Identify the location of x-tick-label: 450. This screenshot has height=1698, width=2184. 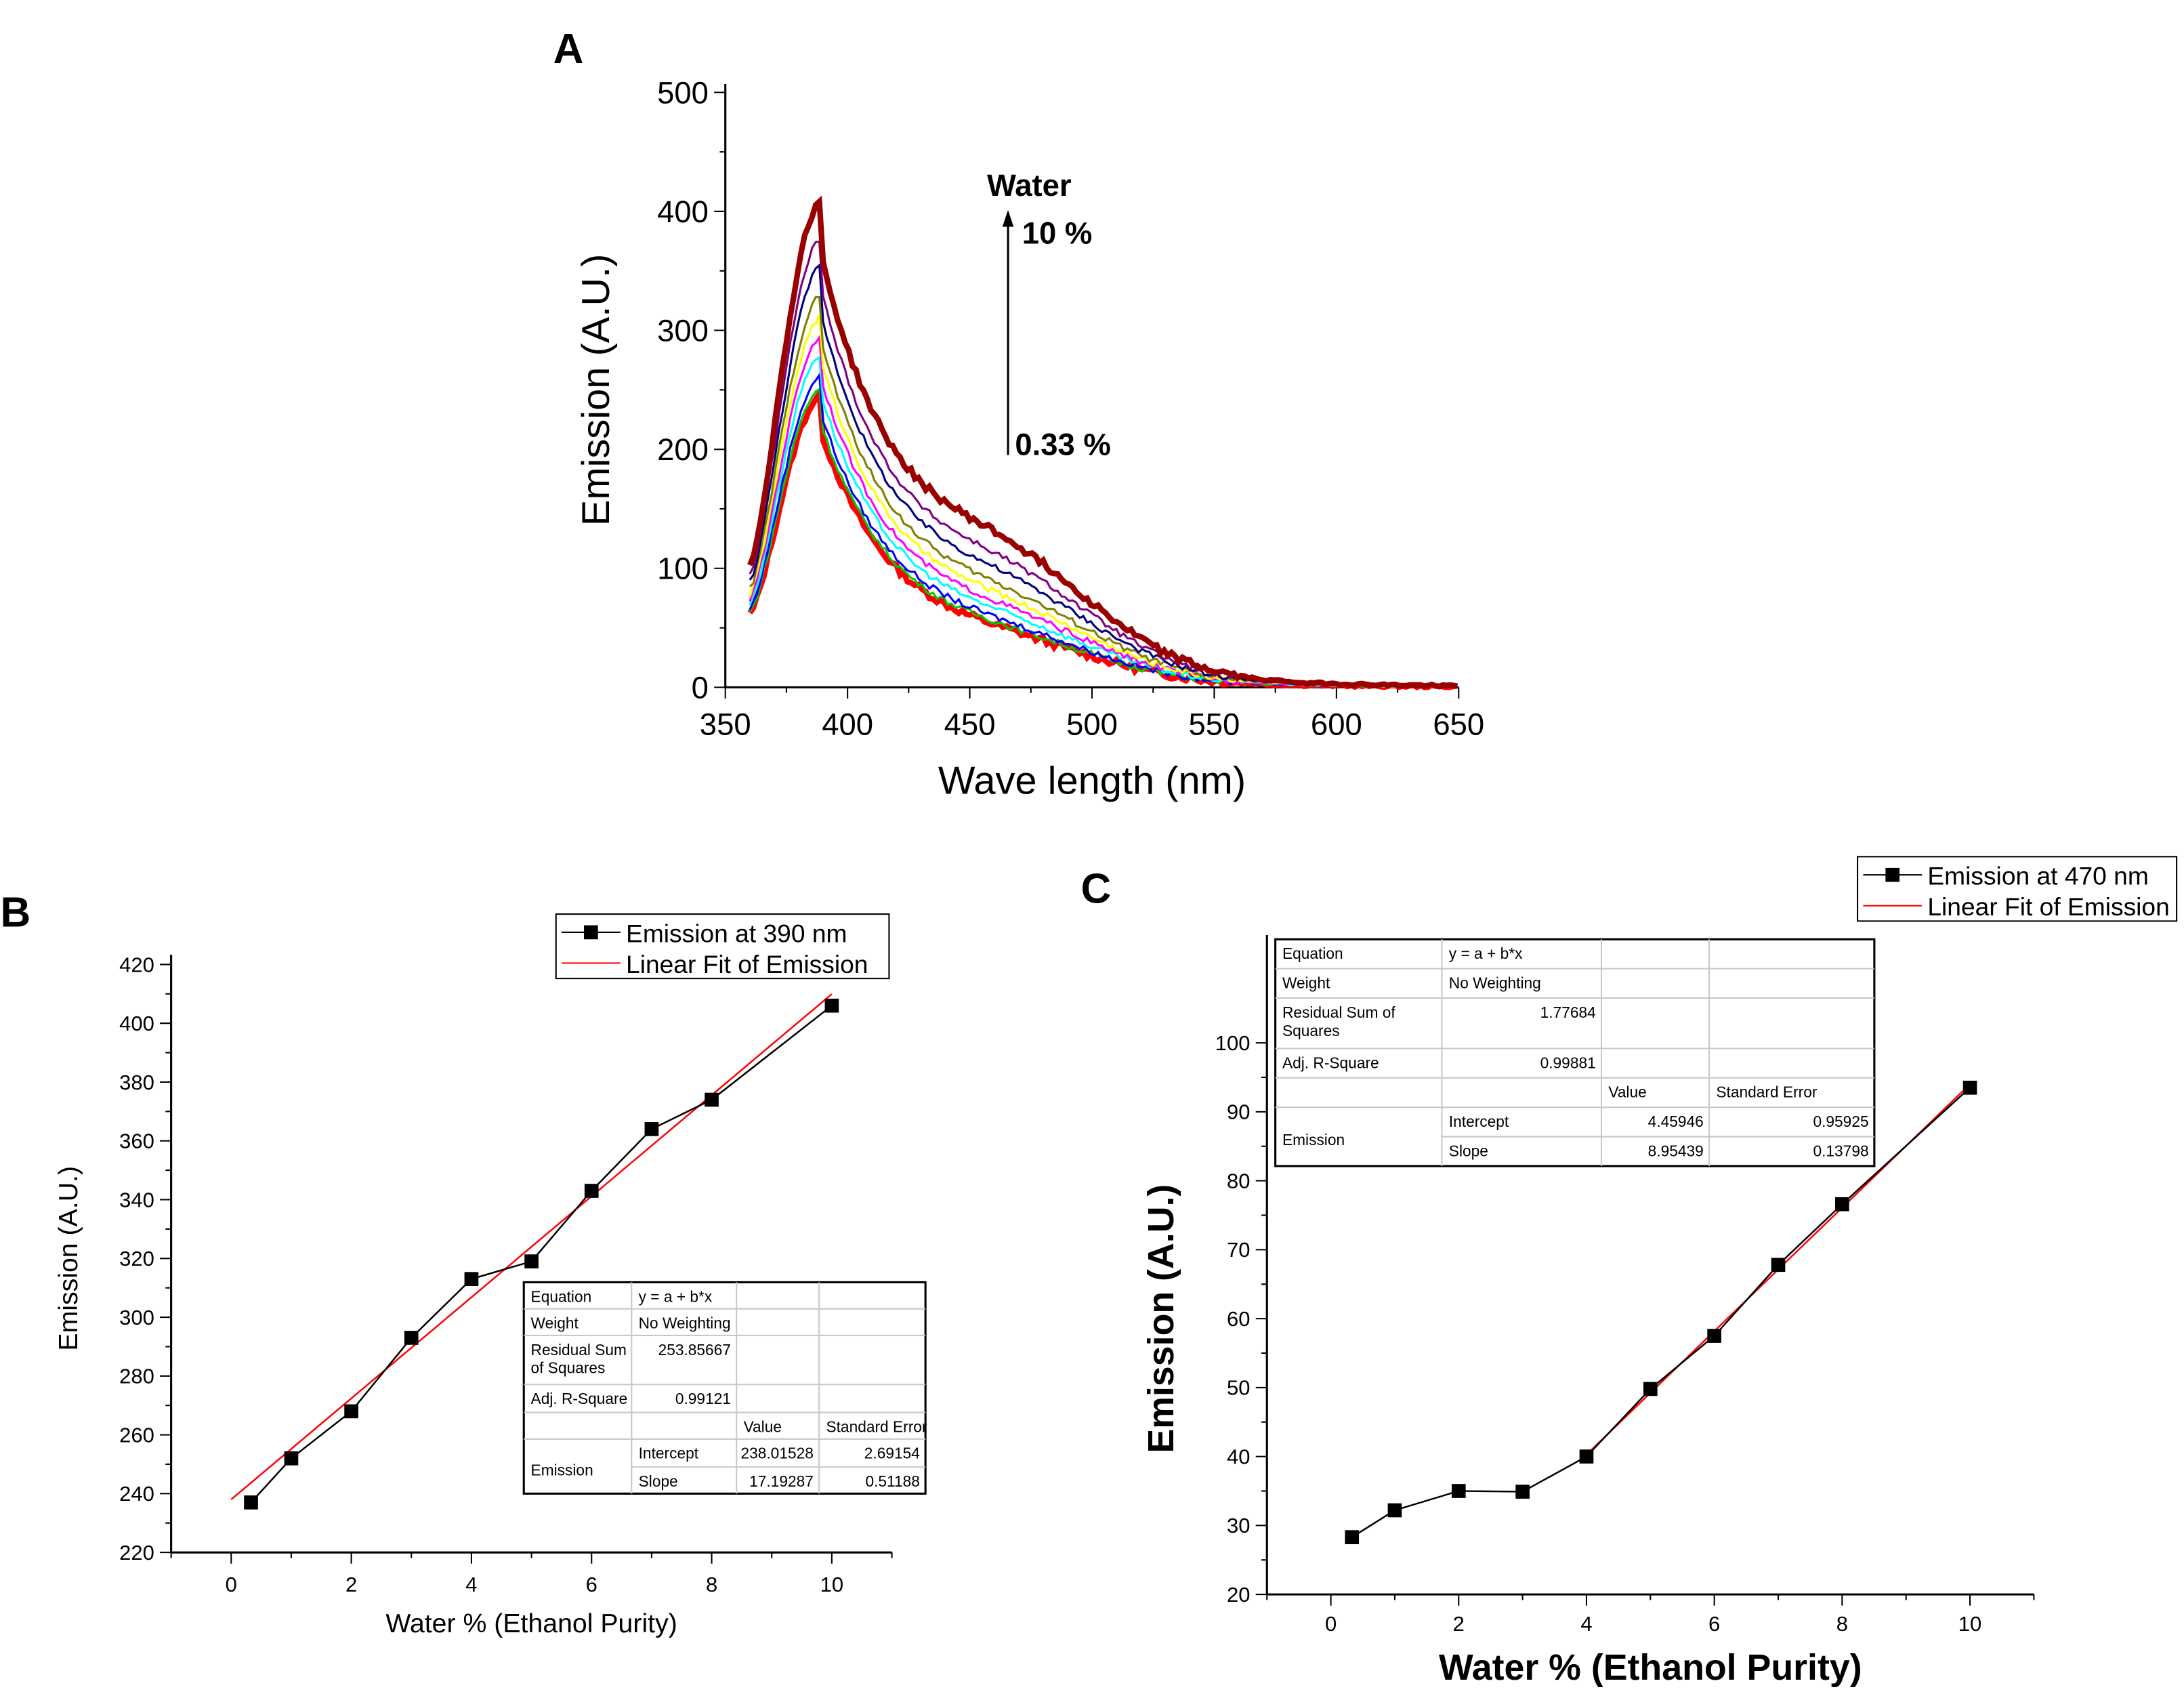
(970, 724).